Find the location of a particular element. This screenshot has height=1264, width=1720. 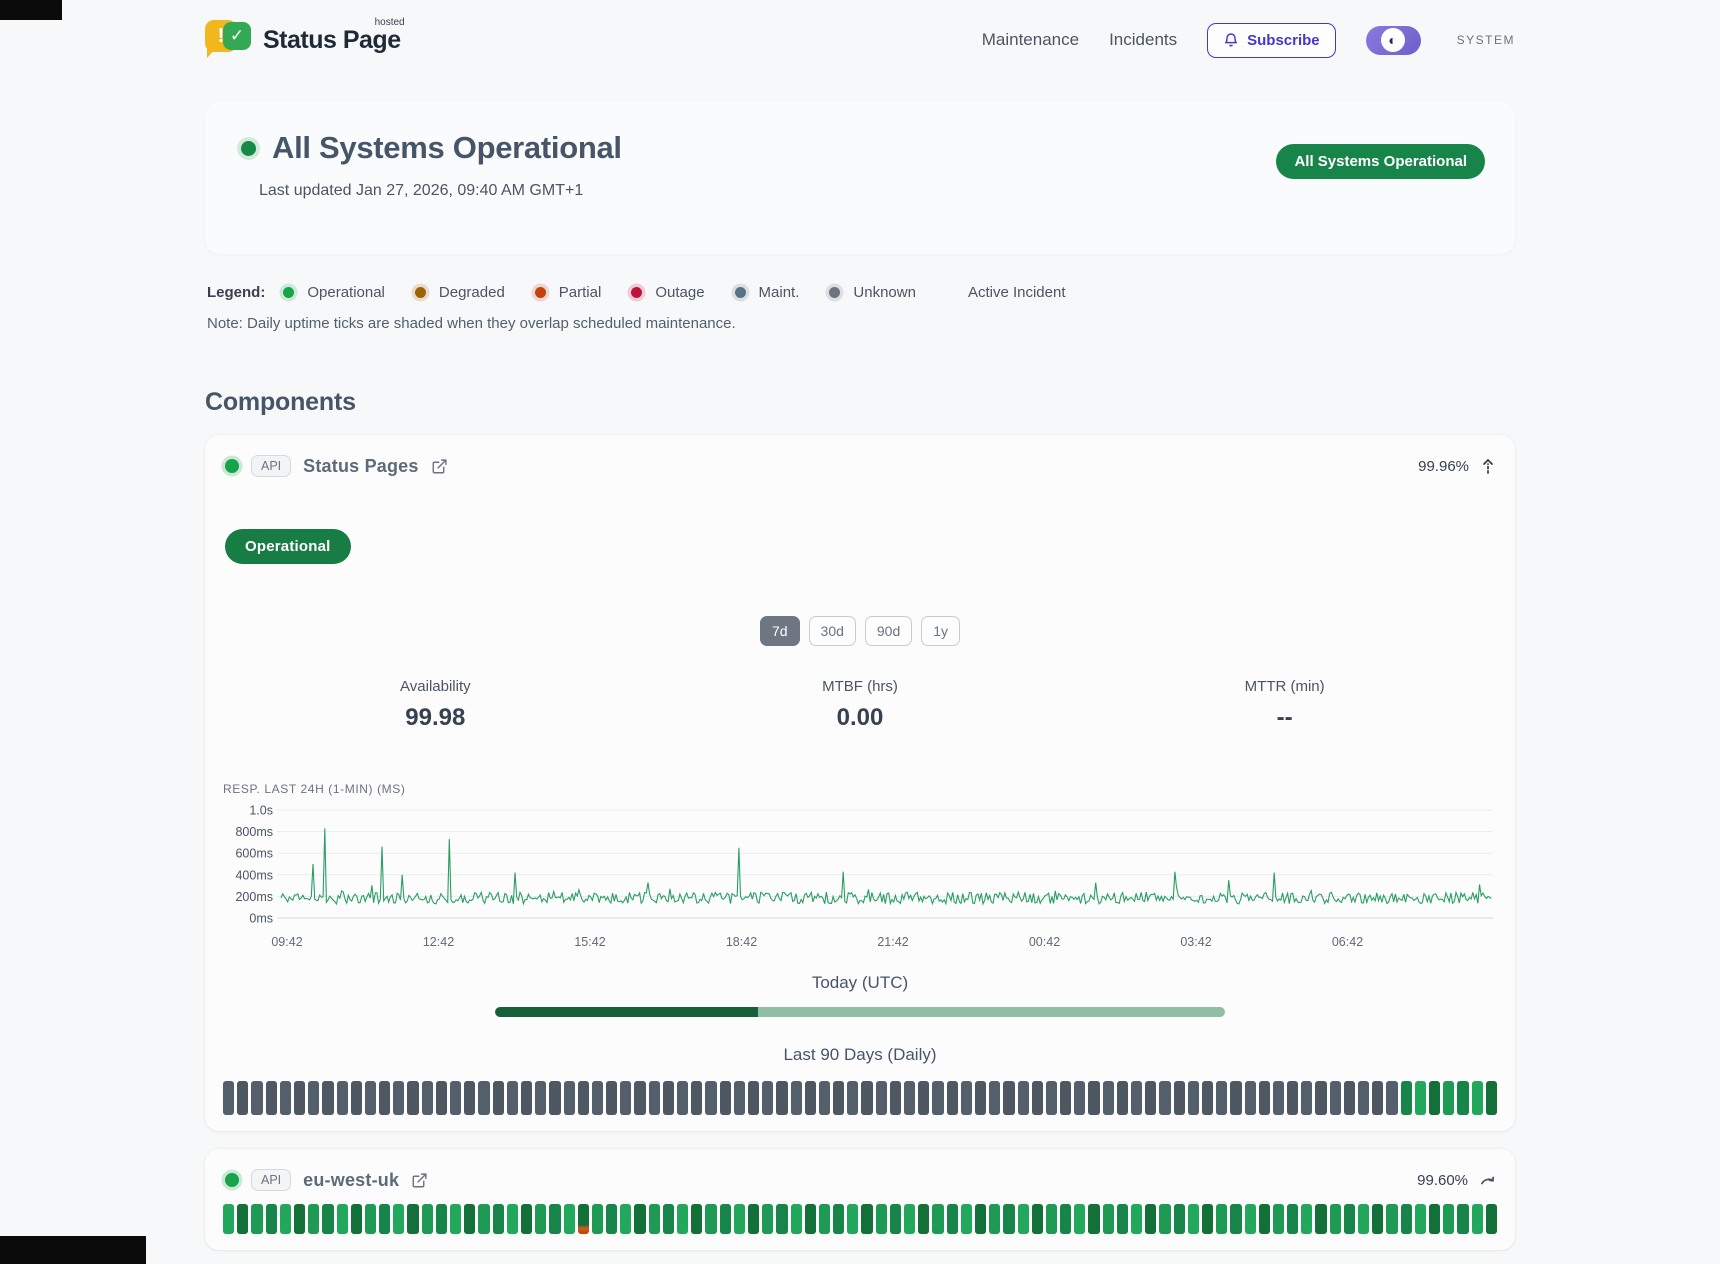

range-button-1y: 1y is located at coordinates (941, 631).